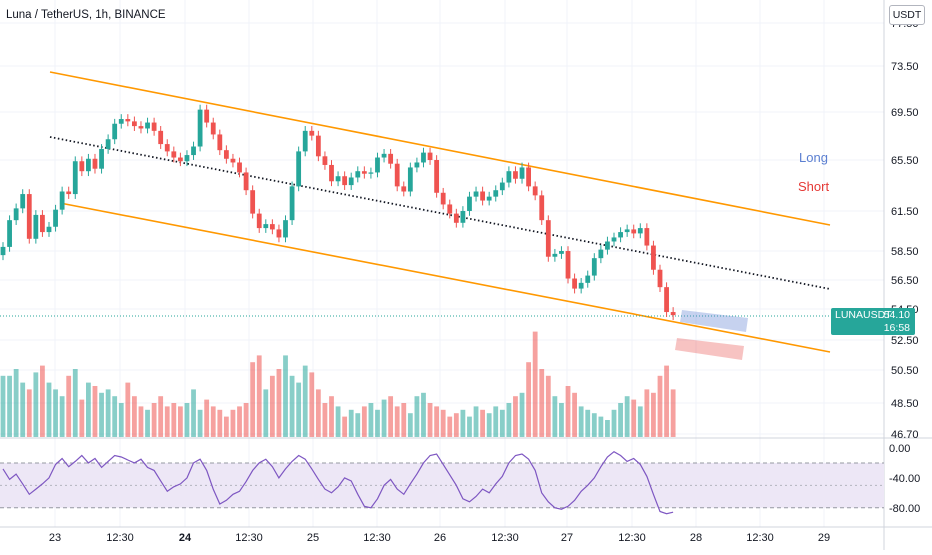 This screenshot has width=932, height=555. What do you see at coordinates (905, 67) in the screenshot?
I see `price-tick-label: 73.50` at bounding box center [905, 67].